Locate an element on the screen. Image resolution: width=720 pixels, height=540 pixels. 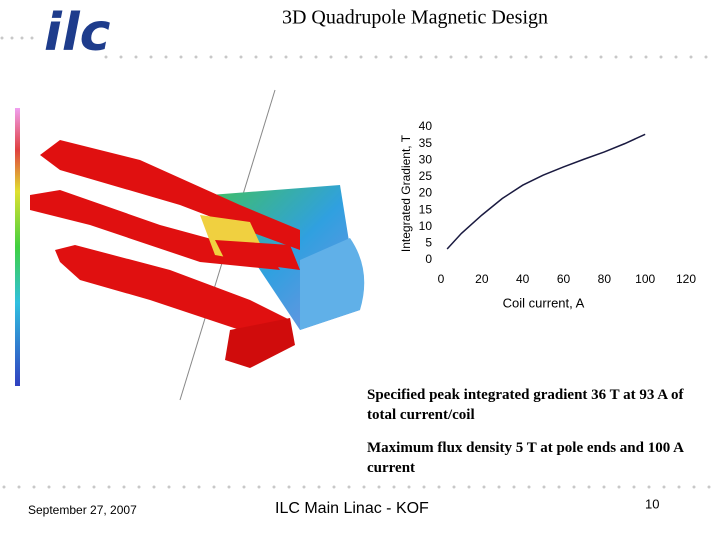
y-tick-label: 15 is located at coordinates (426, 209).